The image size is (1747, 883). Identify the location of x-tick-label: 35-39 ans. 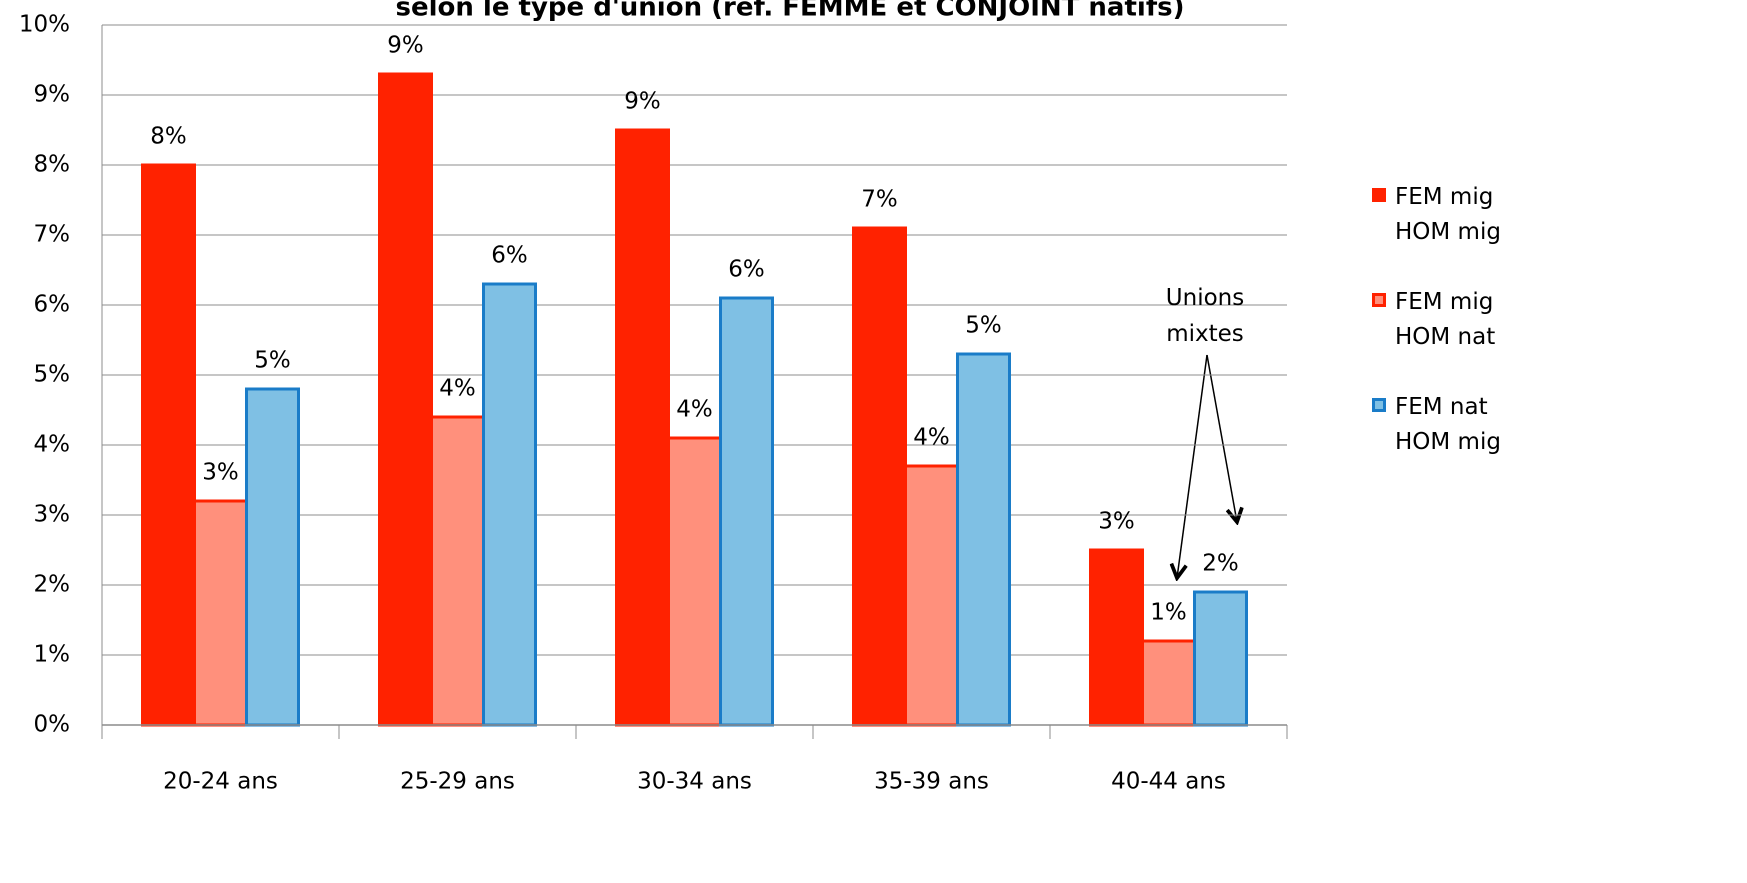
(931, 782).